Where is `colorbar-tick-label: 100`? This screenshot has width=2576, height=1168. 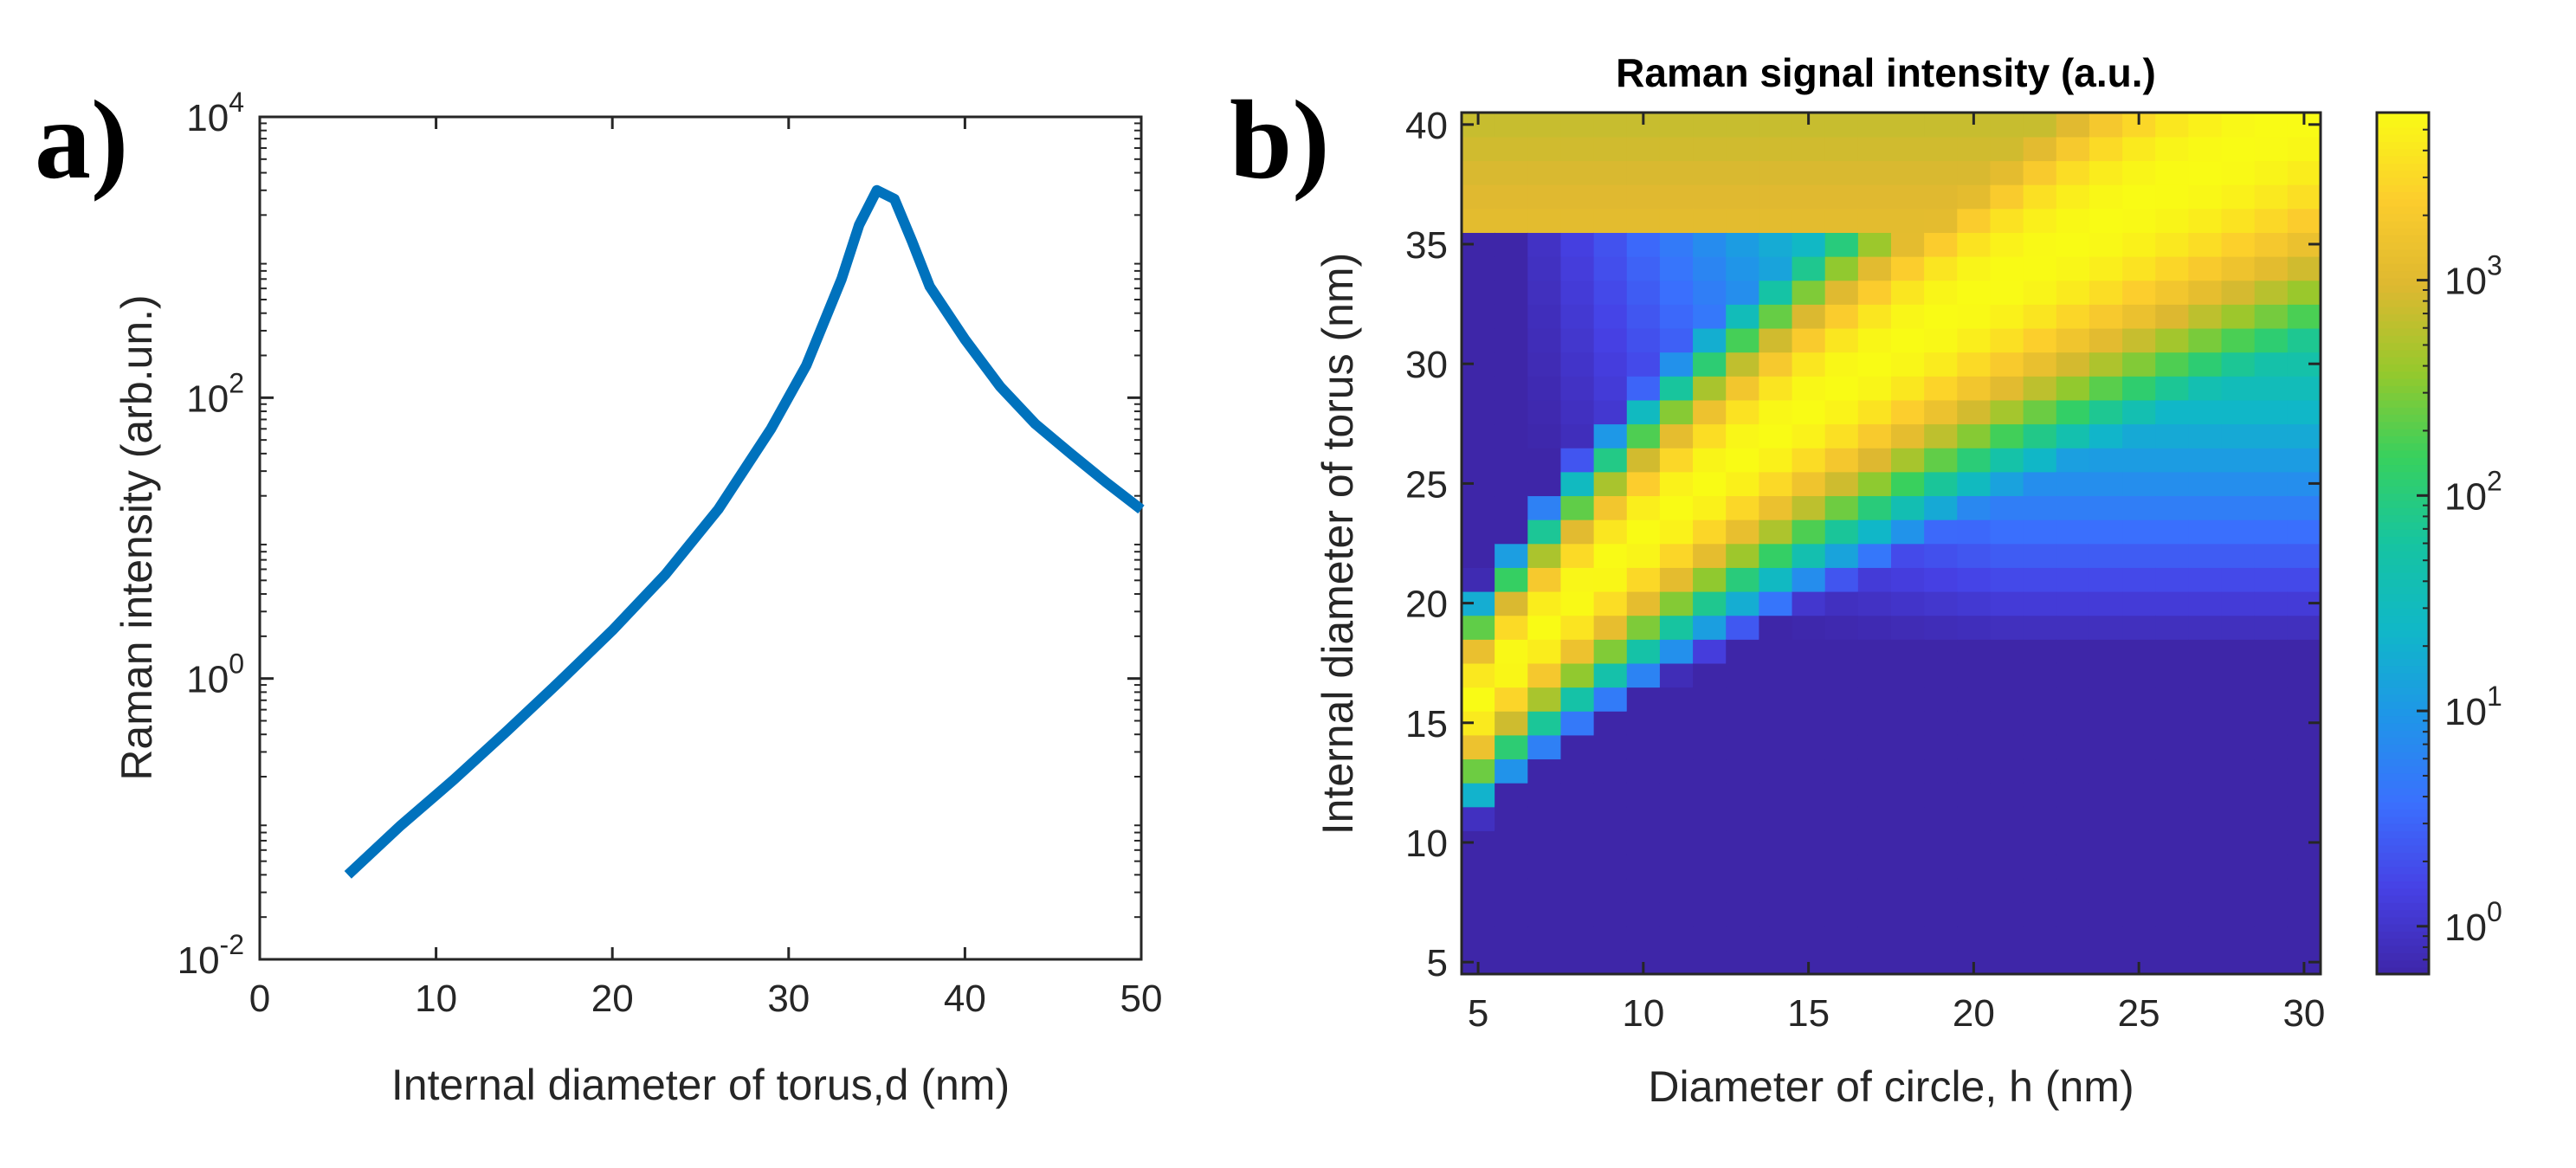
colorbar-tick-label: 100 is located at coordinates (2473, 922).